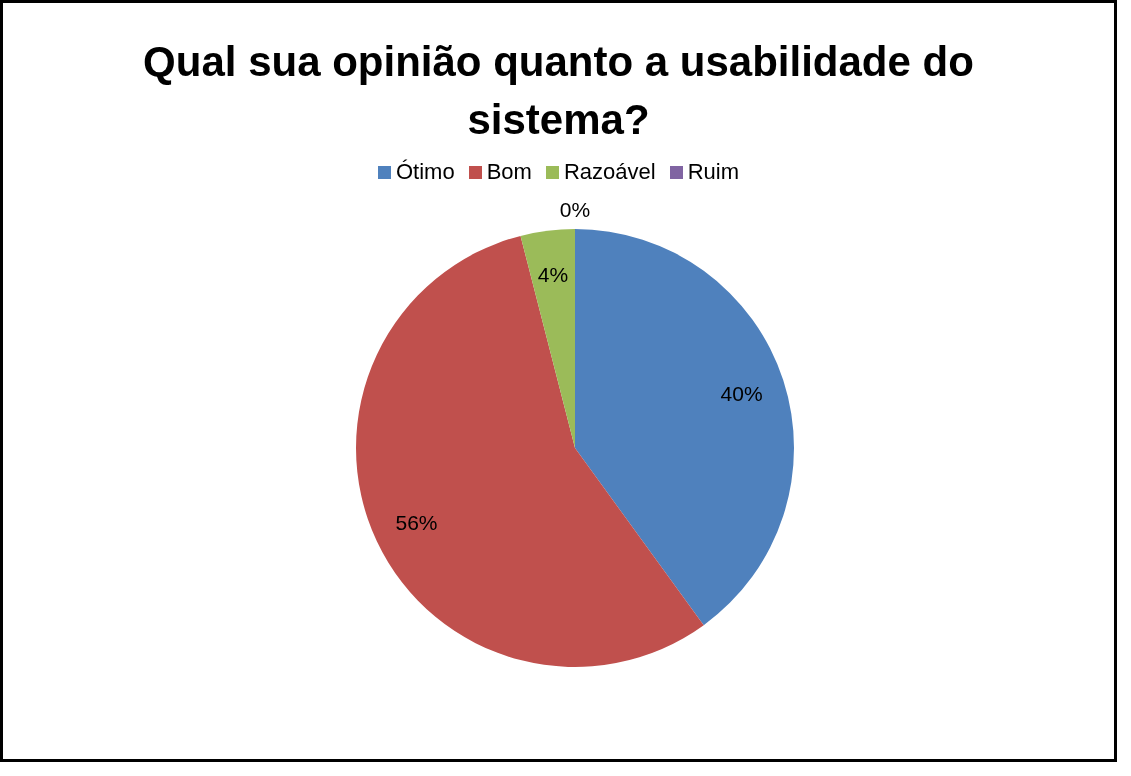  I want to click on legend-label: Razoável, so click(609, 172).